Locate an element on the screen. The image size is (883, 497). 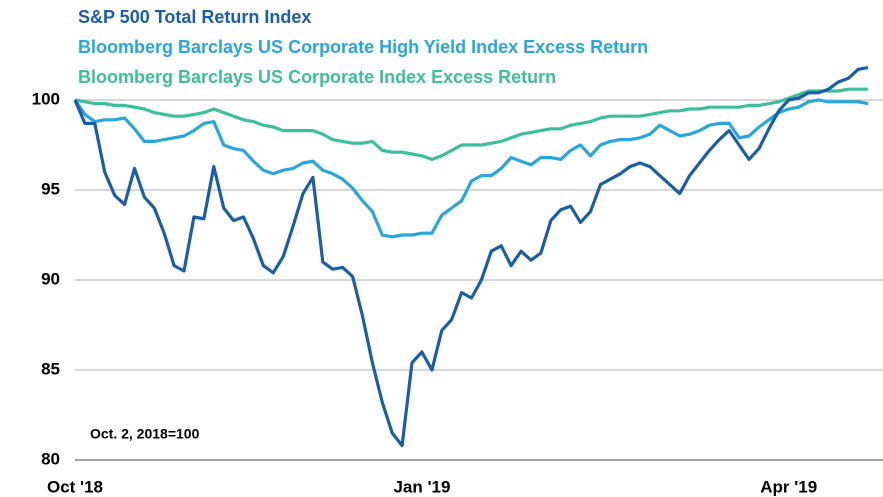
y-tick-label: 80 is located at coordinates (50, 458).